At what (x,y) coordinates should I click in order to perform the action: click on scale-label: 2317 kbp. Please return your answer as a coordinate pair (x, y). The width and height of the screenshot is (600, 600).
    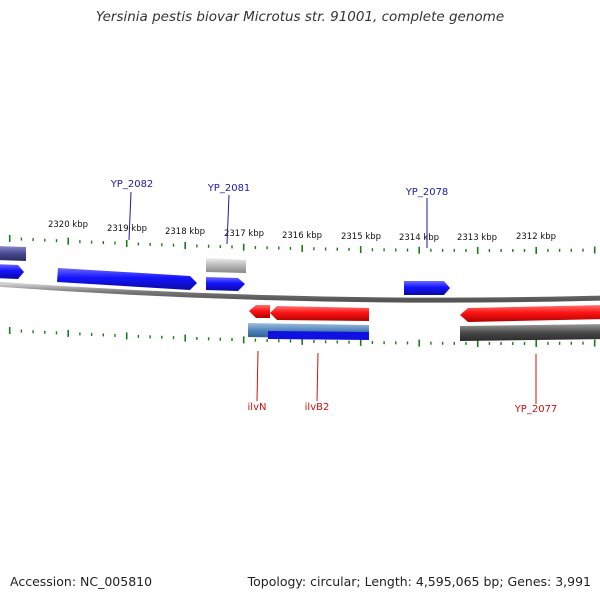
    Looking at the image, I should click on (244, 234).